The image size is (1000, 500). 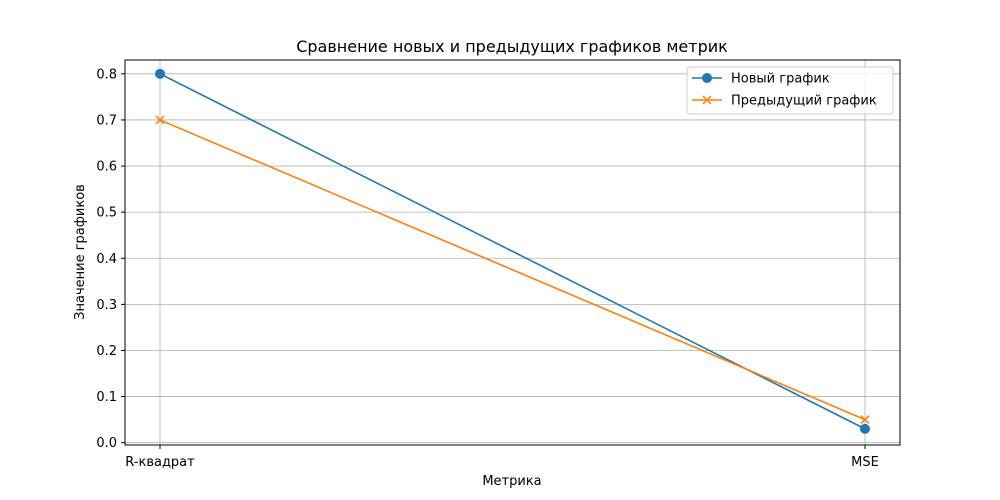 What do you see at coordinates (780, 79) in the screenshot?
I see `legend-label: Новый график` at bounding box center [780, 79].